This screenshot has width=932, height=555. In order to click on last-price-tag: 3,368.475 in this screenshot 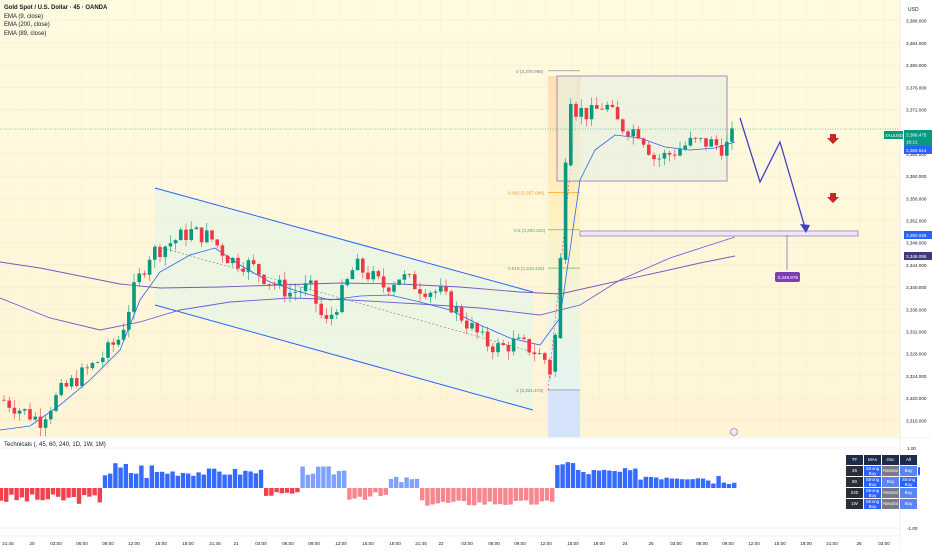, I will do `click(916, 135)`.